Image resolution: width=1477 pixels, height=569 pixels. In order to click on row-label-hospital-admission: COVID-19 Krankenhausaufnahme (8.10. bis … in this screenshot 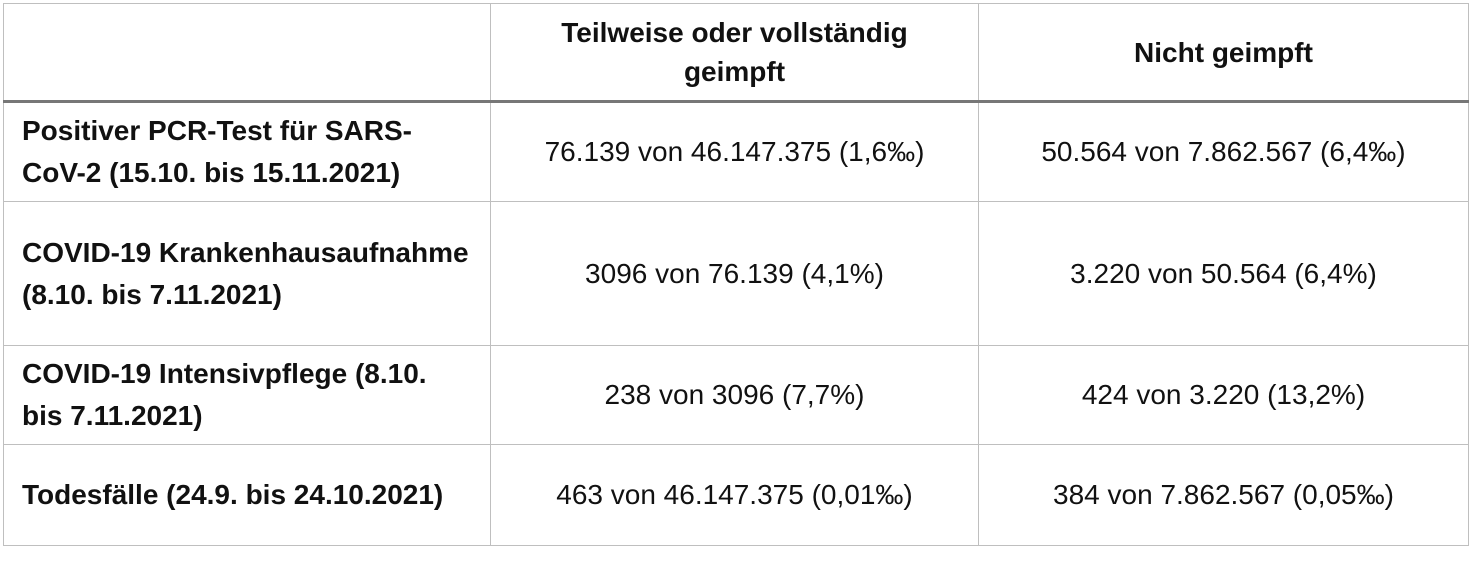, I will do `click(247, 273)`.